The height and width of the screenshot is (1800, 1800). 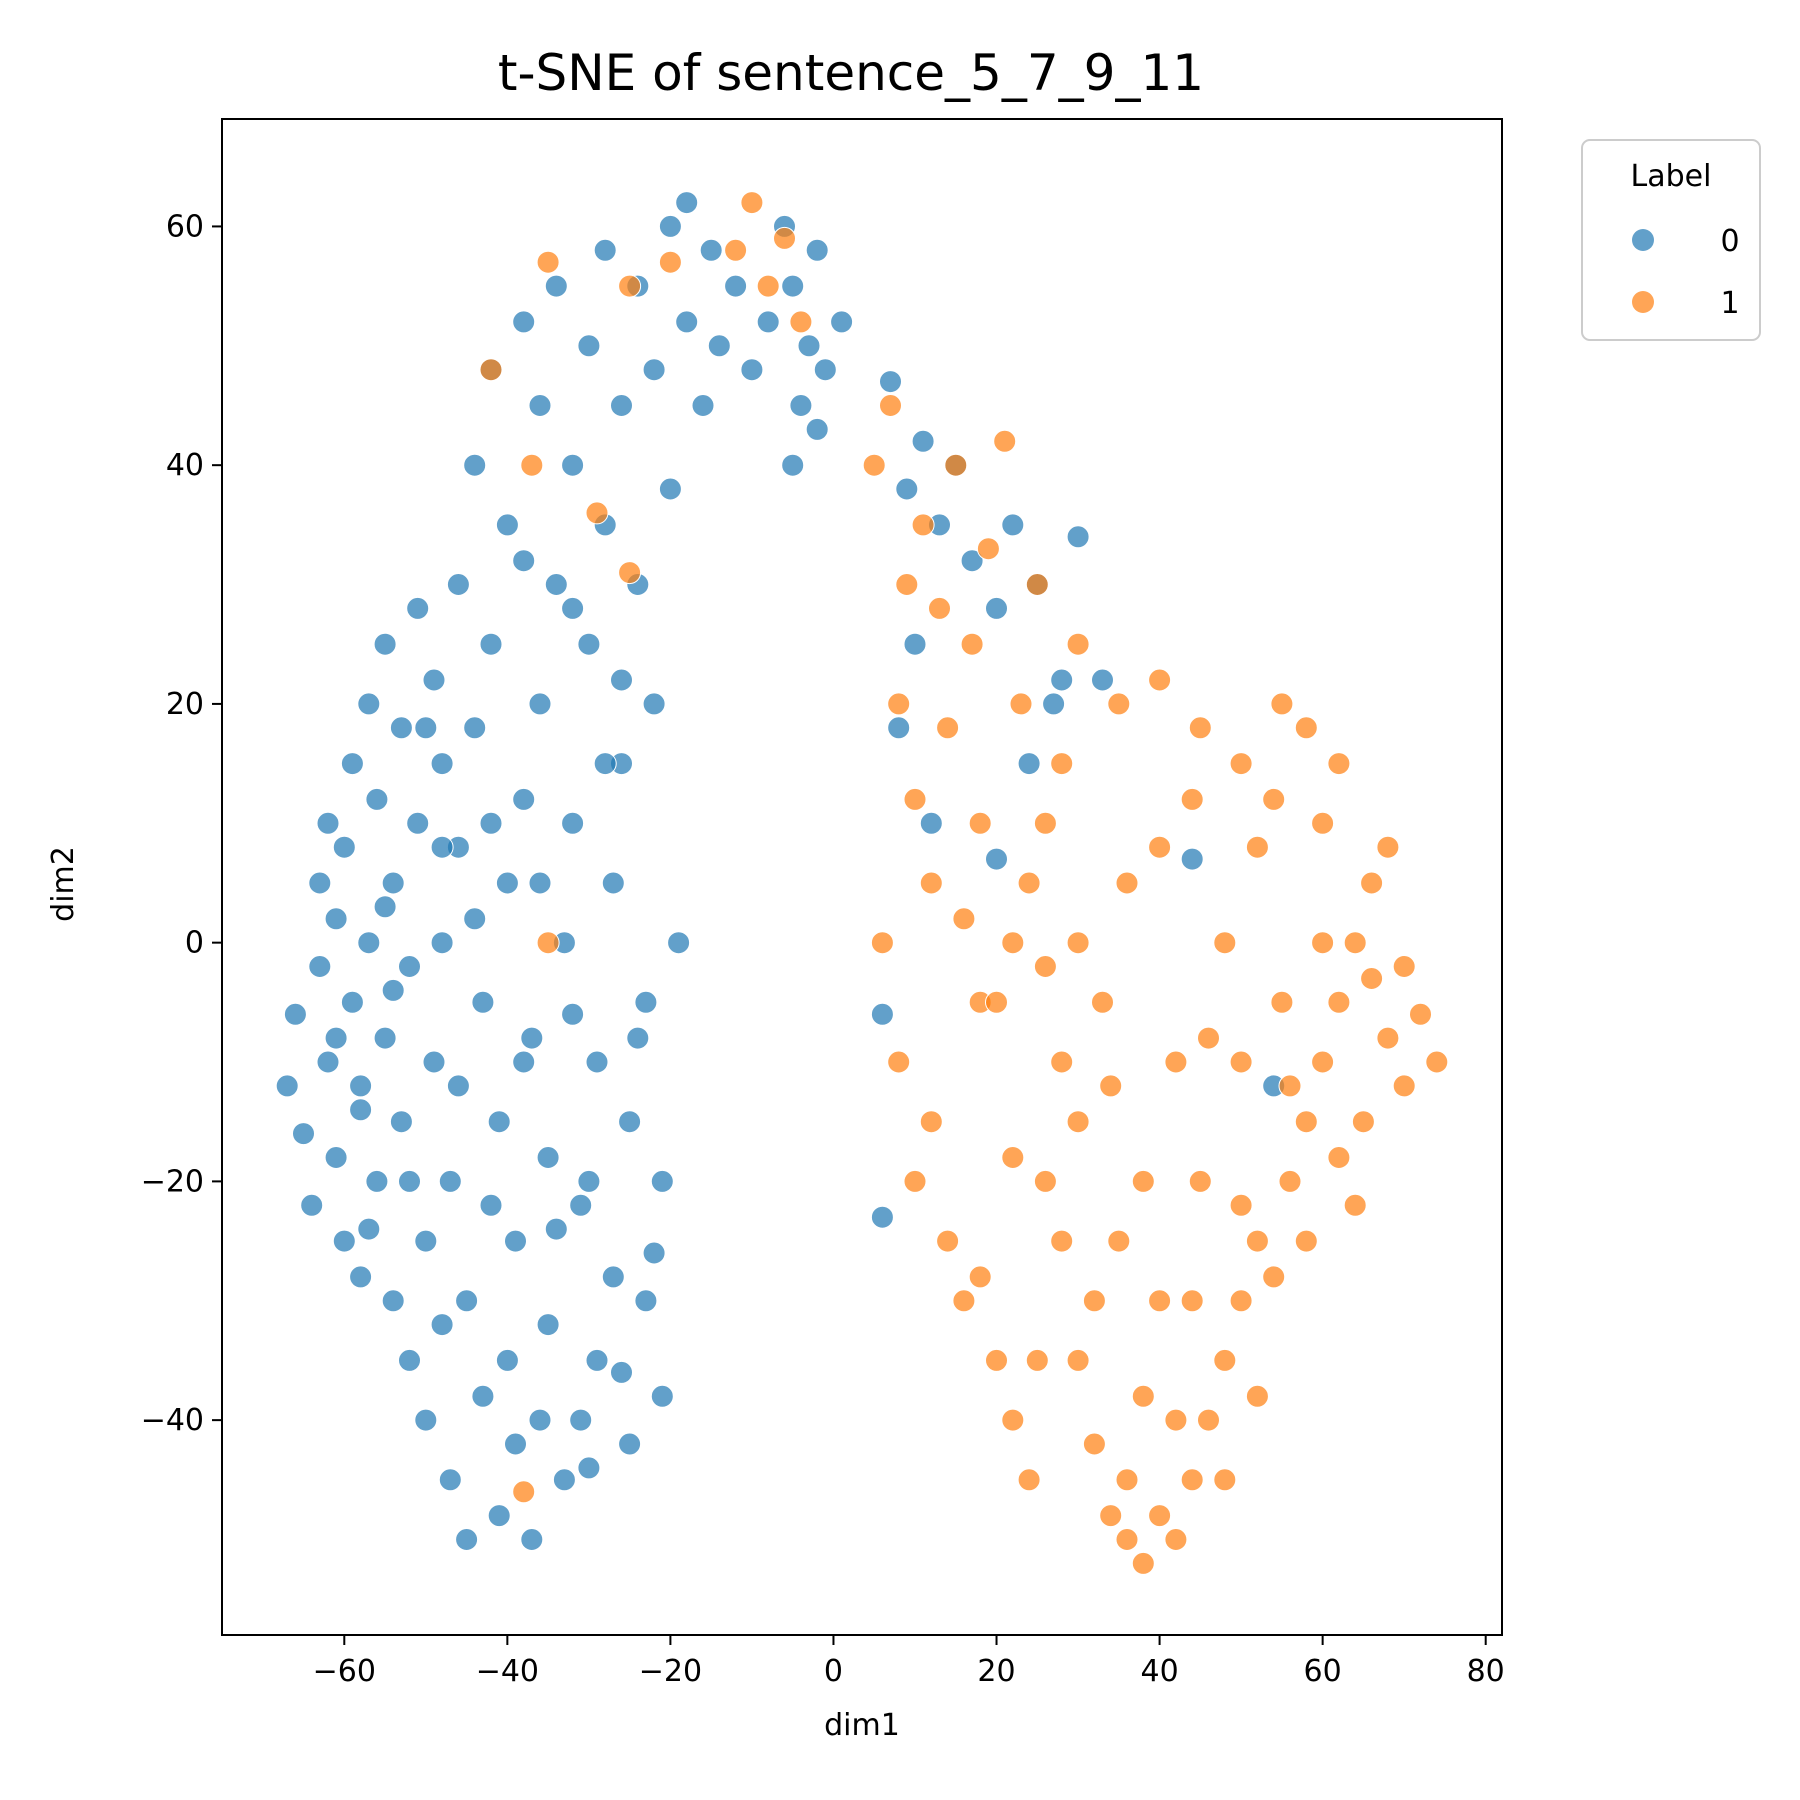 What do you see at coordinates (851, 73) in the screenshot?
I see `chart-title: t-SNE of sentence_5_7_9_11` at bounding box center [851, 73].